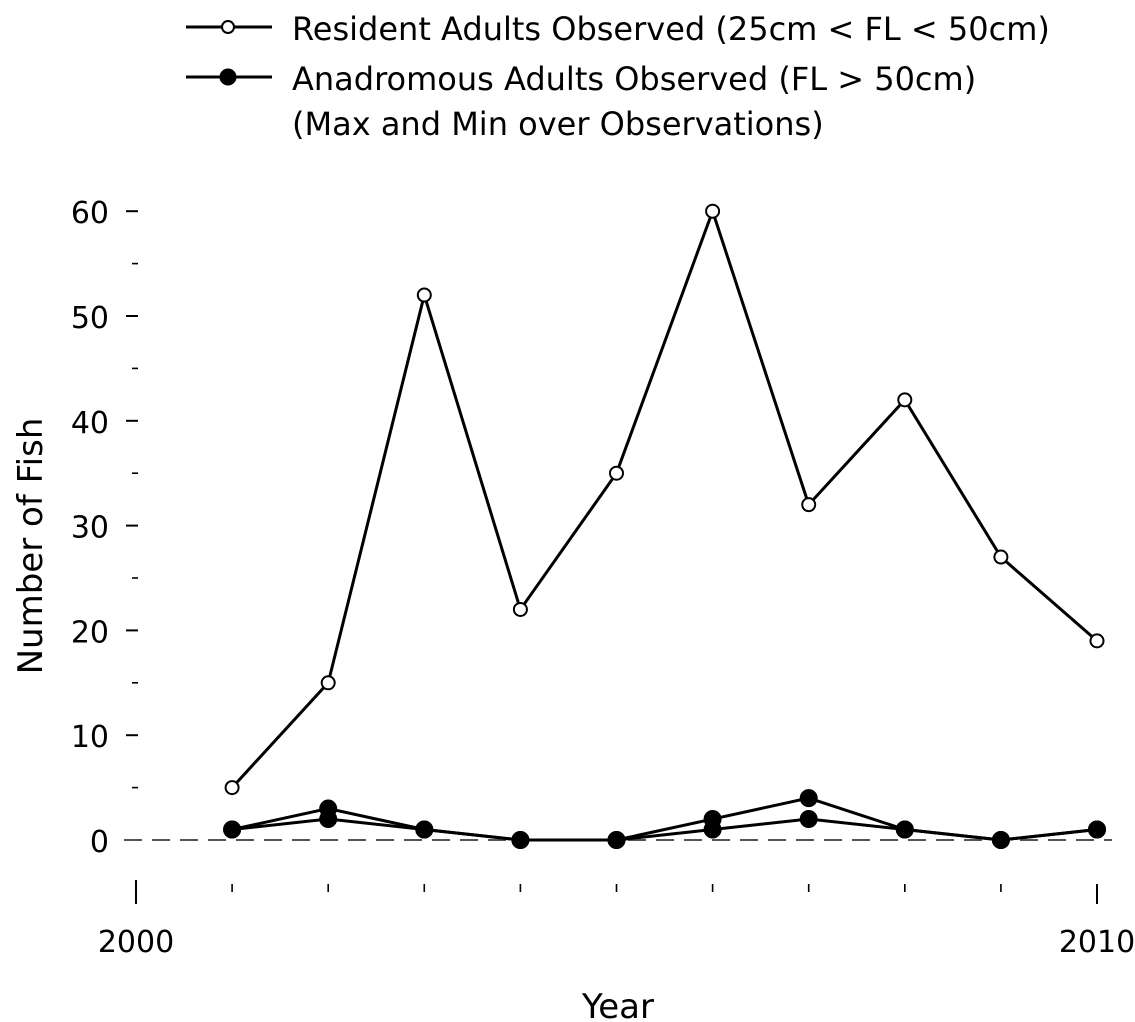  I want to click on legend-label: Anadromous Adults Observed (FL > 50cm), so click(634, 79).